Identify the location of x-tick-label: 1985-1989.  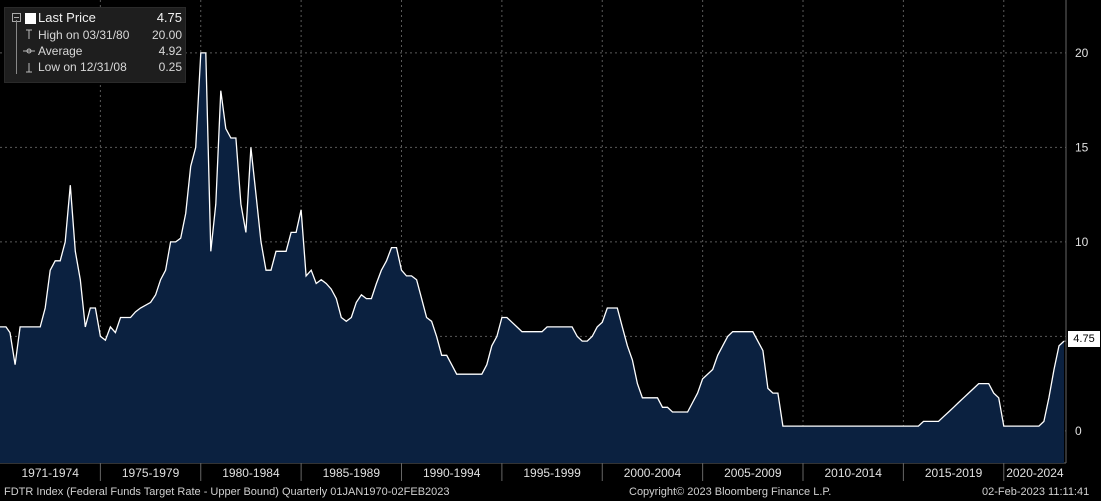
(352, 473).